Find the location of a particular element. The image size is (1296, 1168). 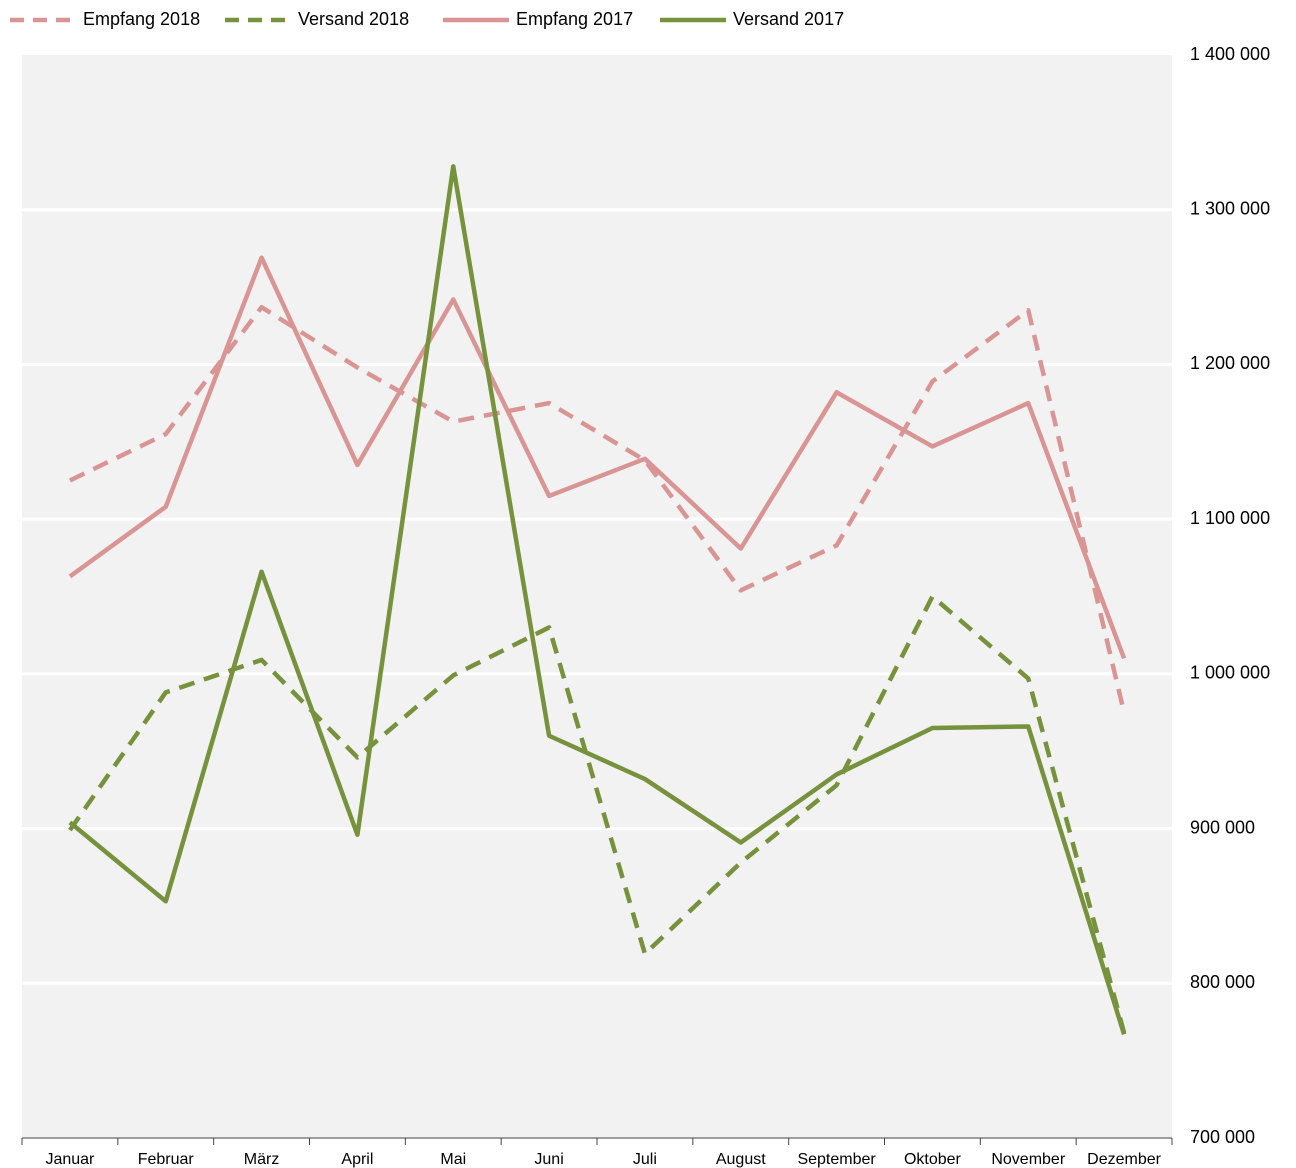

x-tick-label: November is located at coordinates (1028, 1159).